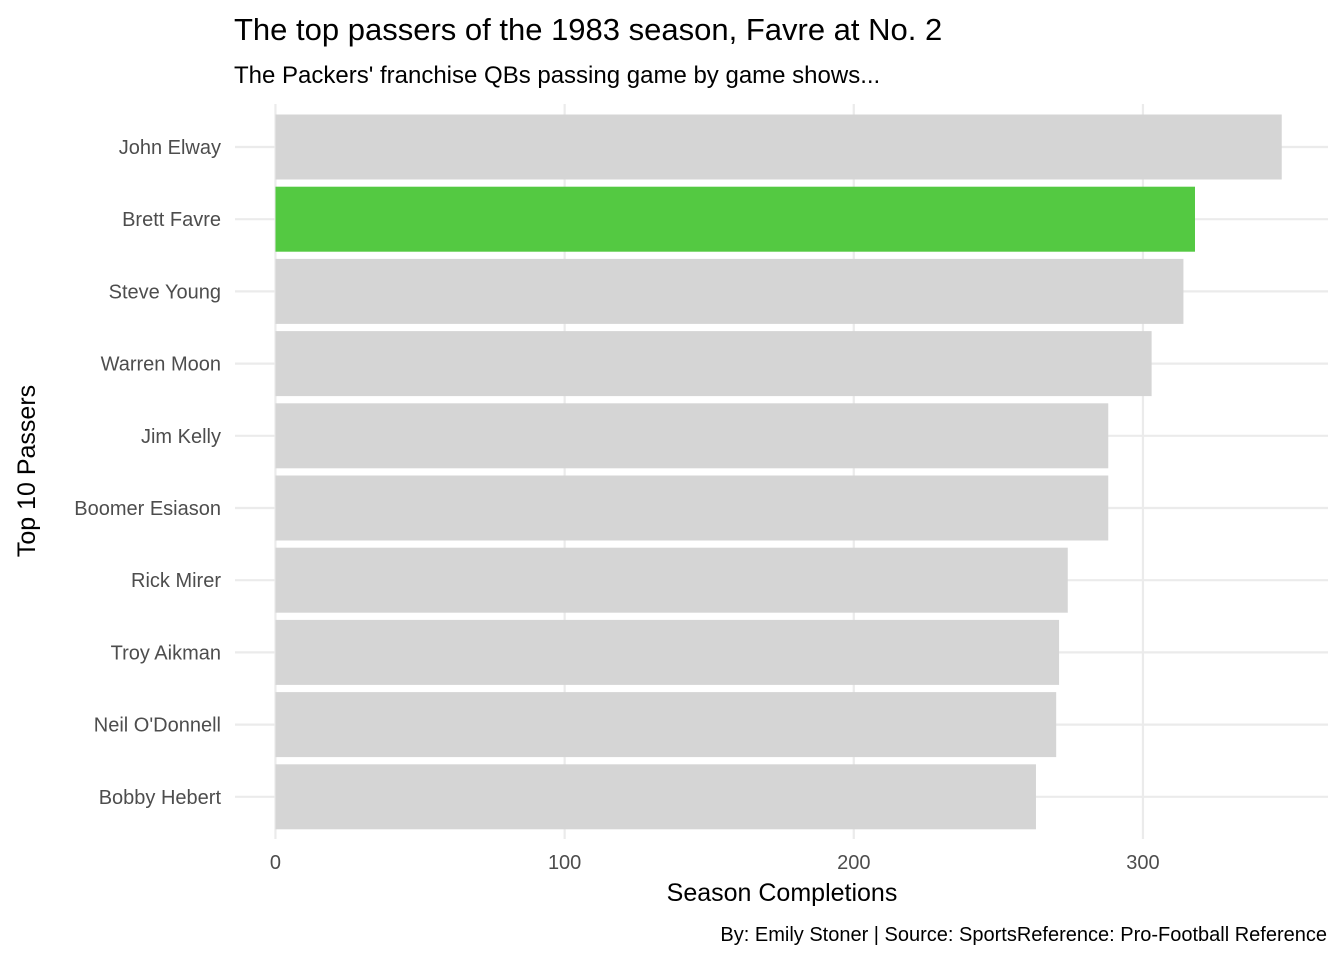 The width and height of the screenshot is (1344, 960). Describe the element at coordinates (176, 581) in the screenshot. I see `y-tick-label-6: Rick Mirer` at that location.